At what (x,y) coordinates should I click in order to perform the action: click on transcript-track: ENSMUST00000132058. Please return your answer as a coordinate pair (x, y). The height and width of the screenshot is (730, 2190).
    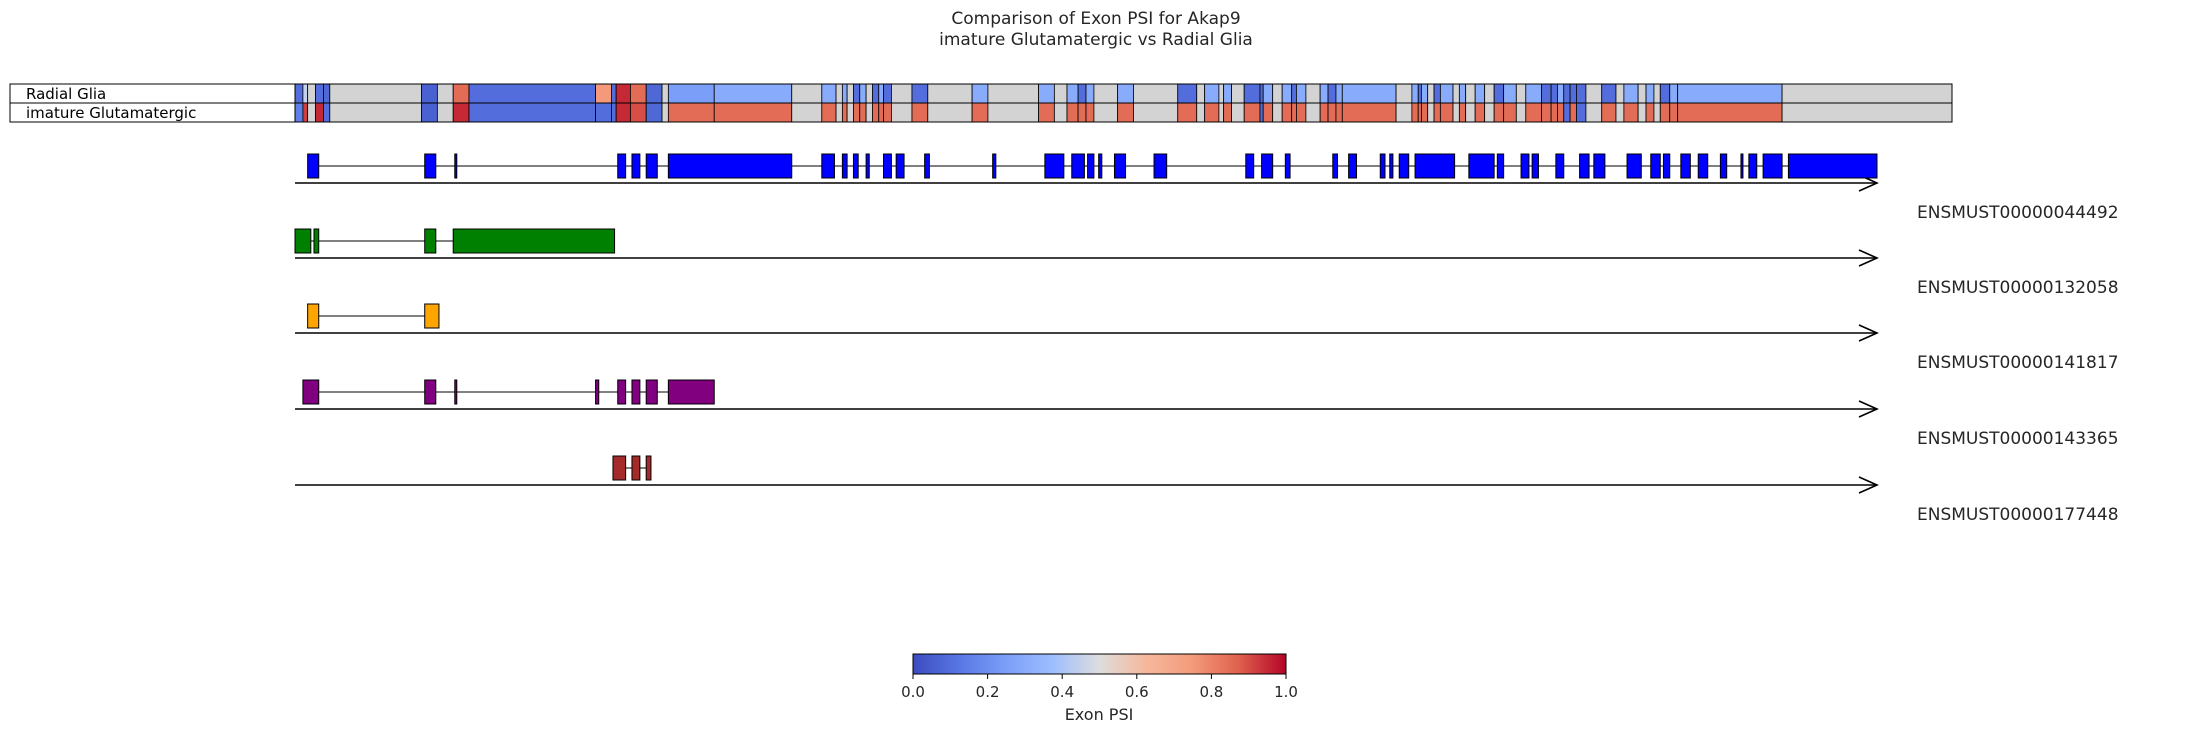
    Looking at the image, I should click on (1206, 263).